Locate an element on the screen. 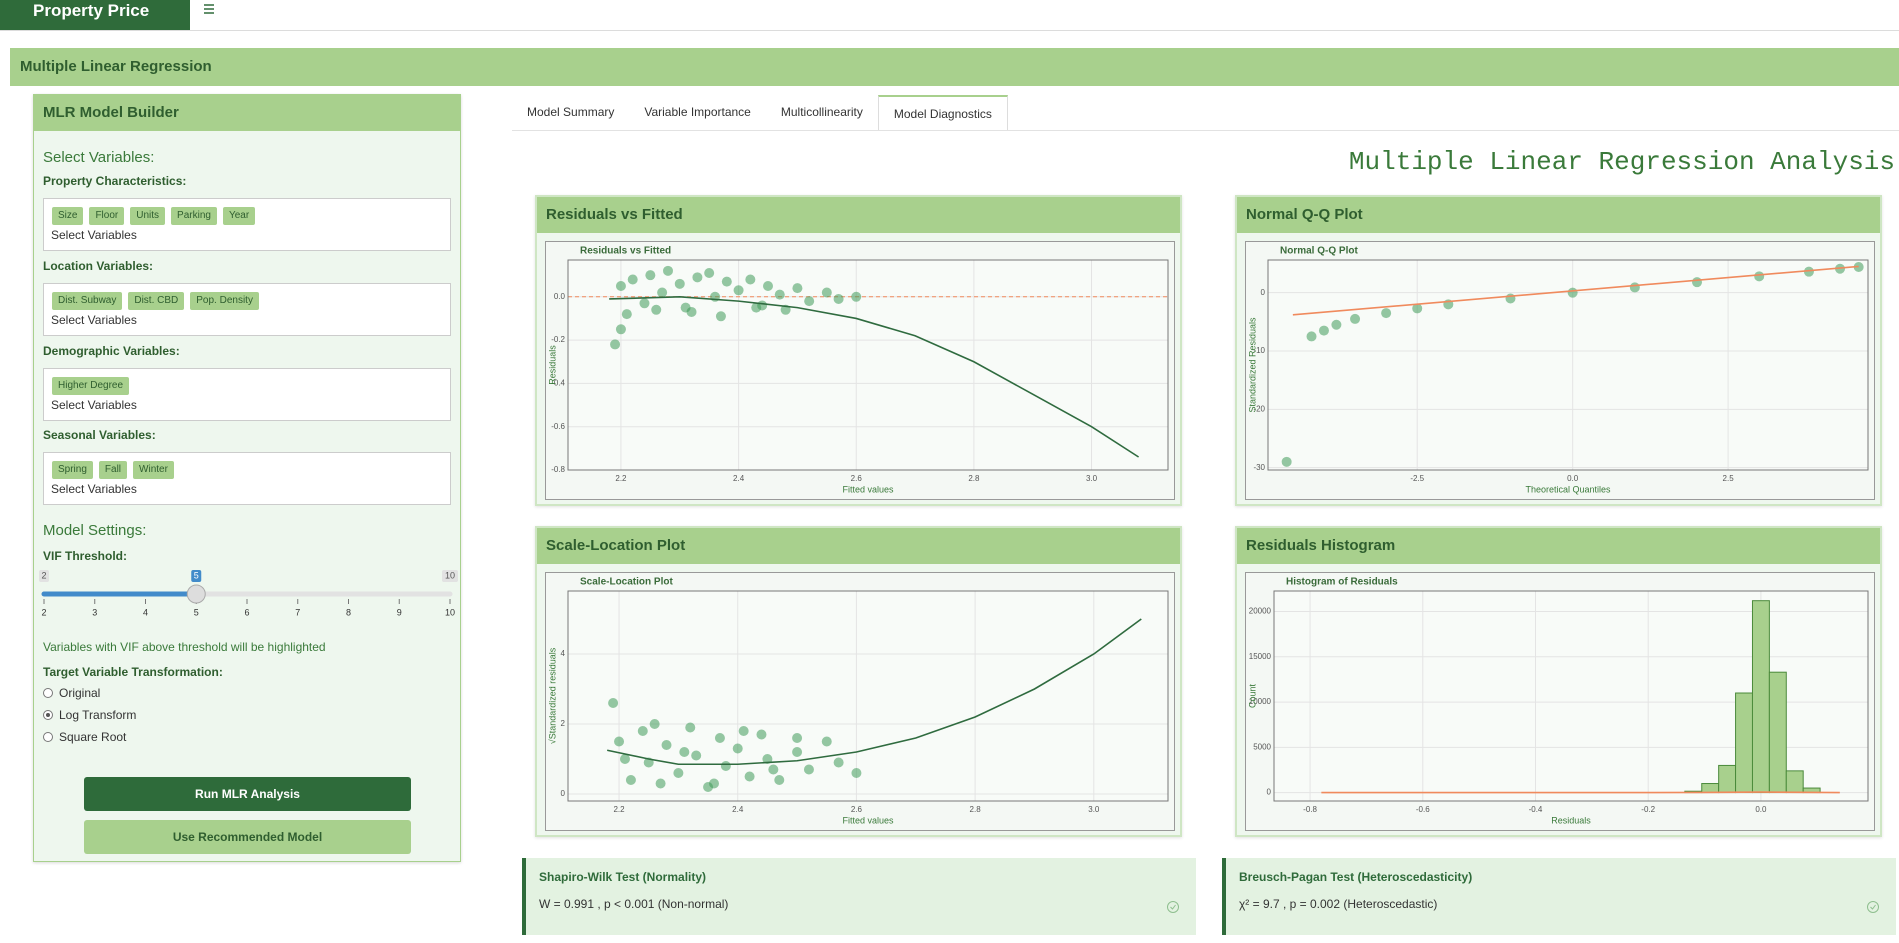  tag: Units is located at coordinates (148, 216).